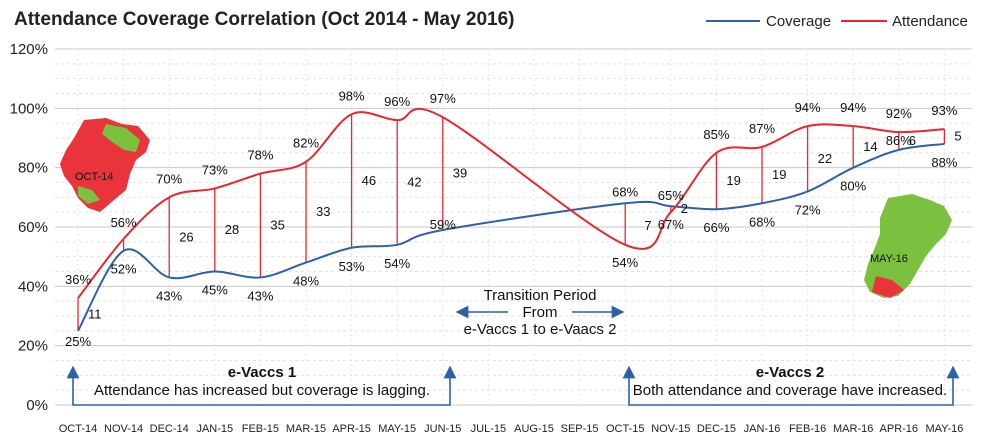 This screenshot has width=992, height=447. I want to click on x-tick-label: OCT-15, so click(625, 429).